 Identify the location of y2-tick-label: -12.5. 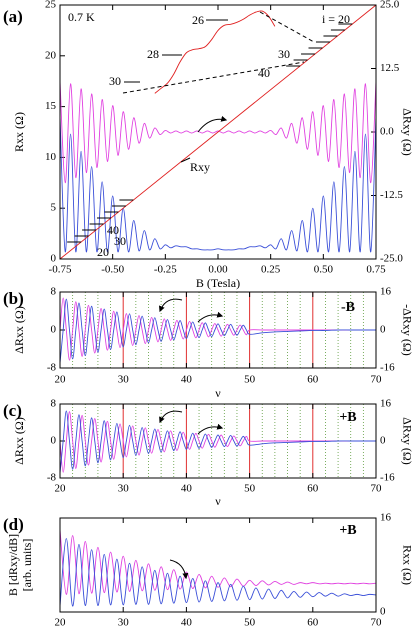
(391, 195).